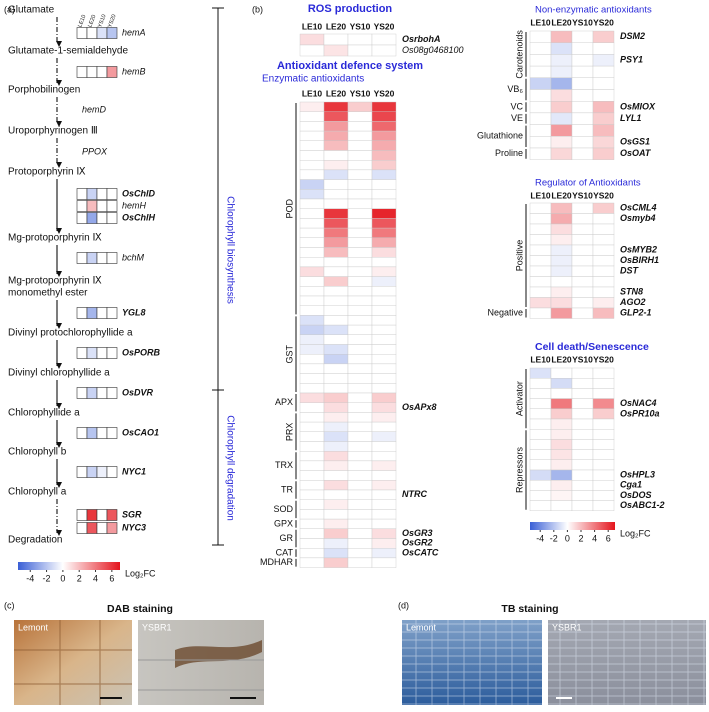 The width and height of the screenshot is (709, 712). Describe the element at coordinates (433, 50) in the screenshot. I see `gene-label: Os08g0468100` at that location.